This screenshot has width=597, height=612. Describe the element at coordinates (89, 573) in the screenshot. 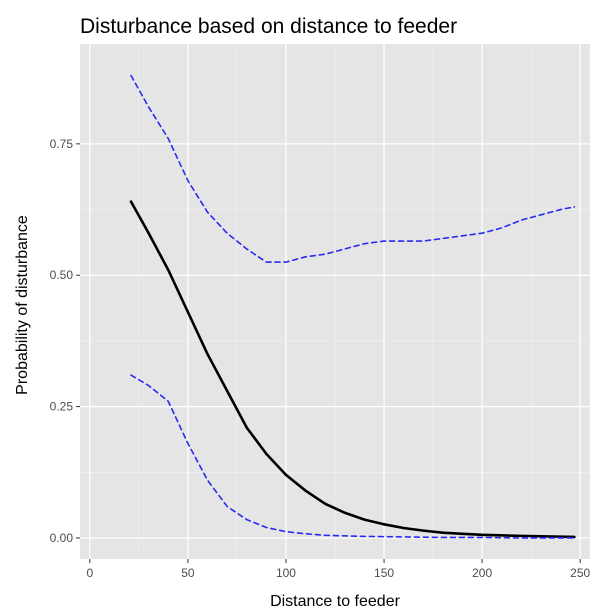

I see `x-tick-label: 0` at that location.